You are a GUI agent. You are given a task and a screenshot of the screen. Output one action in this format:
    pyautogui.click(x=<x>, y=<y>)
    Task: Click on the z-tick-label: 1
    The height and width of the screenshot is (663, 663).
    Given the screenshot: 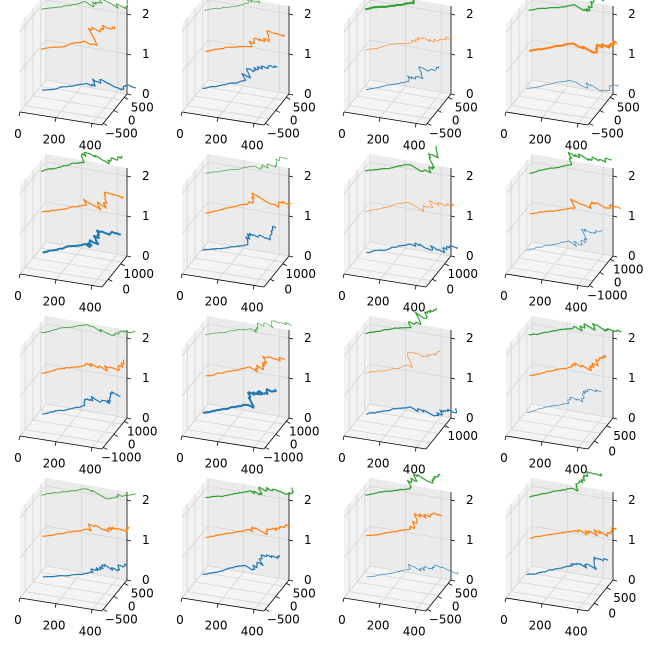 What is the action you would take?
    pyautogui.click(x=308, y=378)
    